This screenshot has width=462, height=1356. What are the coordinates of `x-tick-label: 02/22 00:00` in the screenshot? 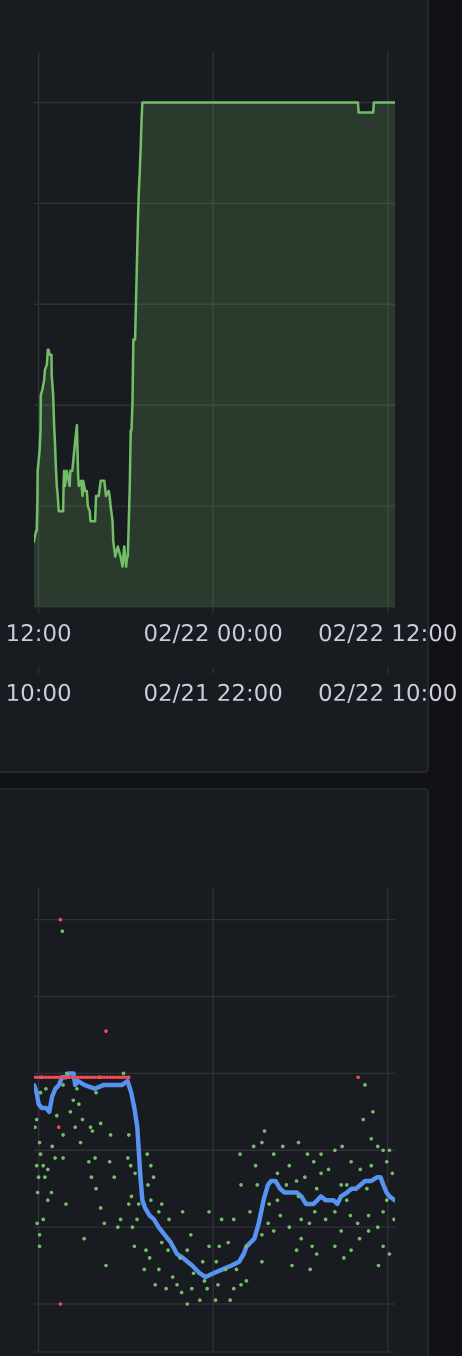 It's located at (213, 634).